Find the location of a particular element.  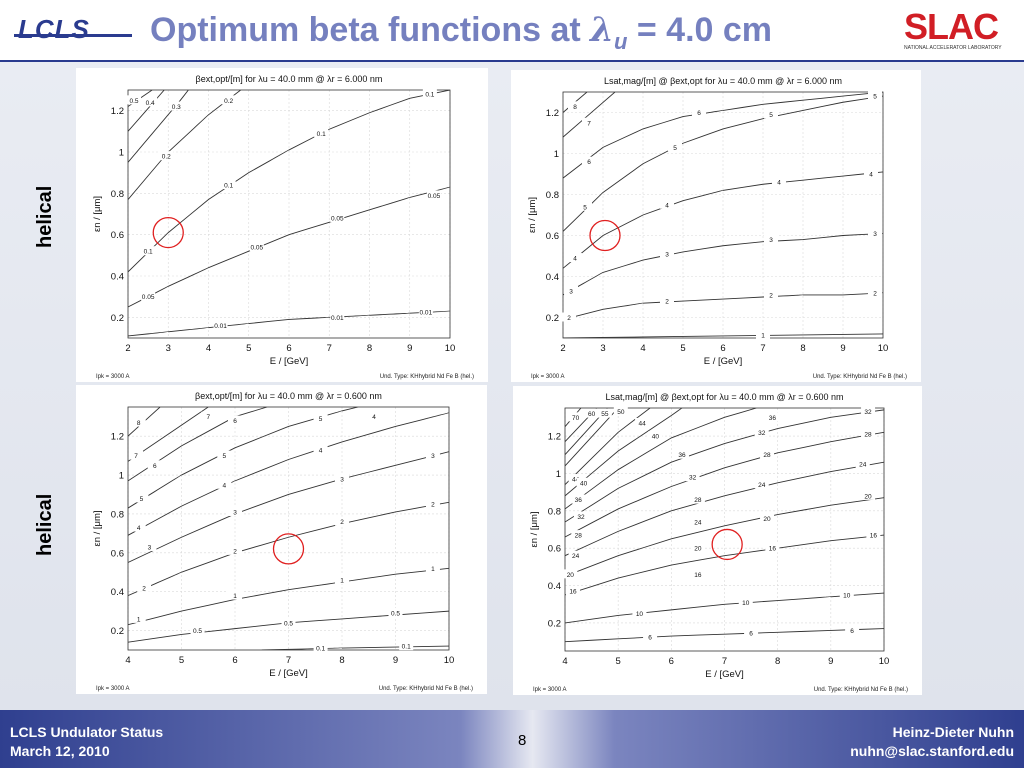

contour-label: 16 is located at coordinates (573, 592).